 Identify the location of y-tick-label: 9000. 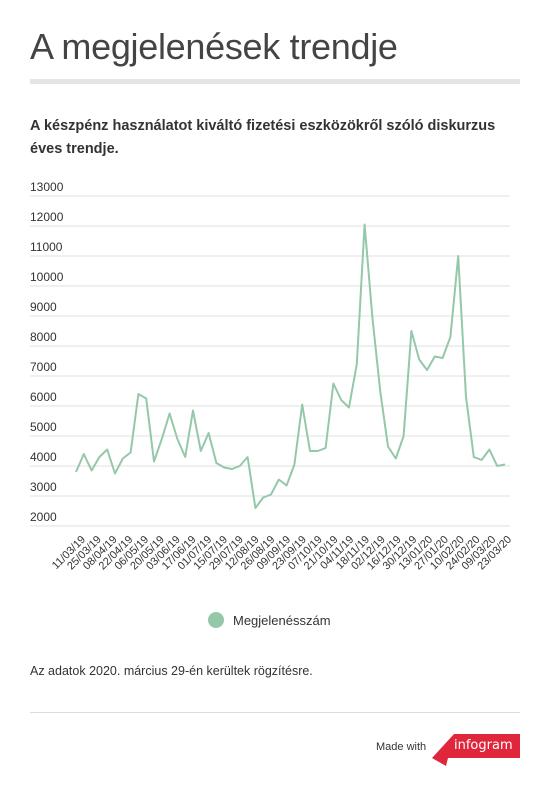
(43, 307).